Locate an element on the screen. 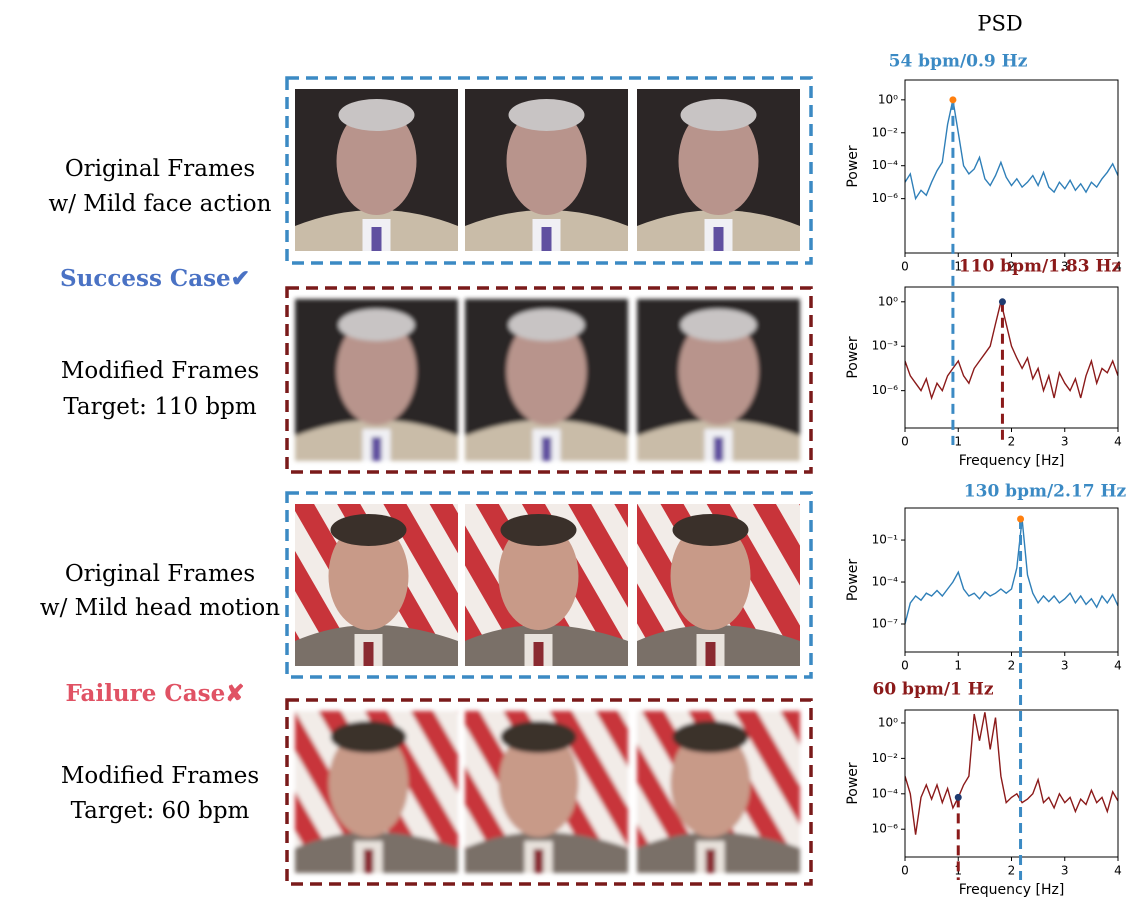 The height and width of the screenshot is (911, 1143). psd-chart: 0 1 2 3 4 10⁻¹ 10⁻⁴ 10⁻⁷ Power 130 bpm/2.17 Hz is located at coordinates (986, 577).